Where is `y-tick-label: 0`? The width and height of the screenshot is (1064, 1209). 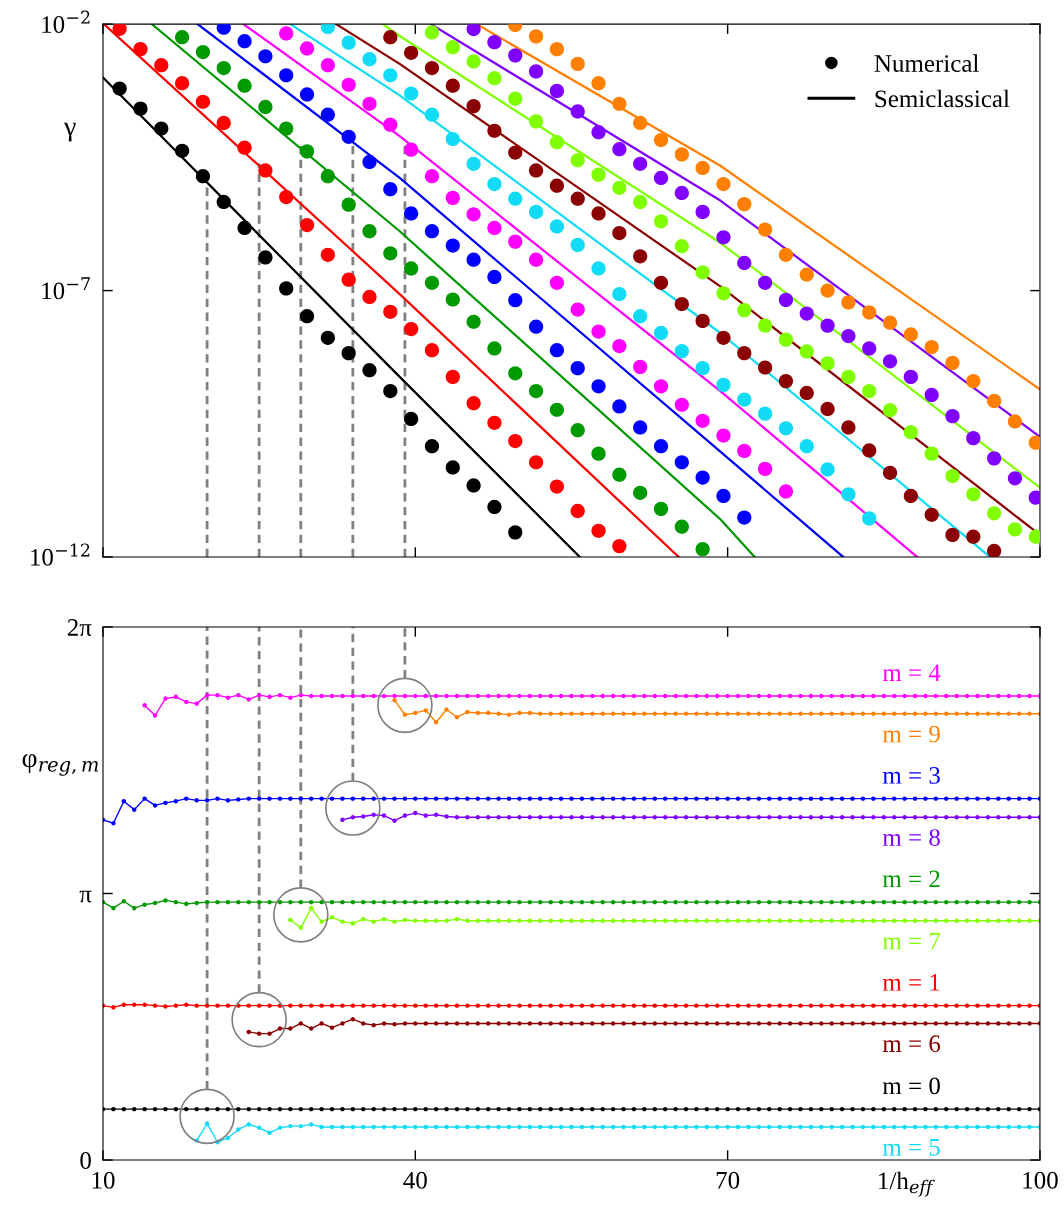 y-tick-label: 0 is located at coordinates (85, 1160).